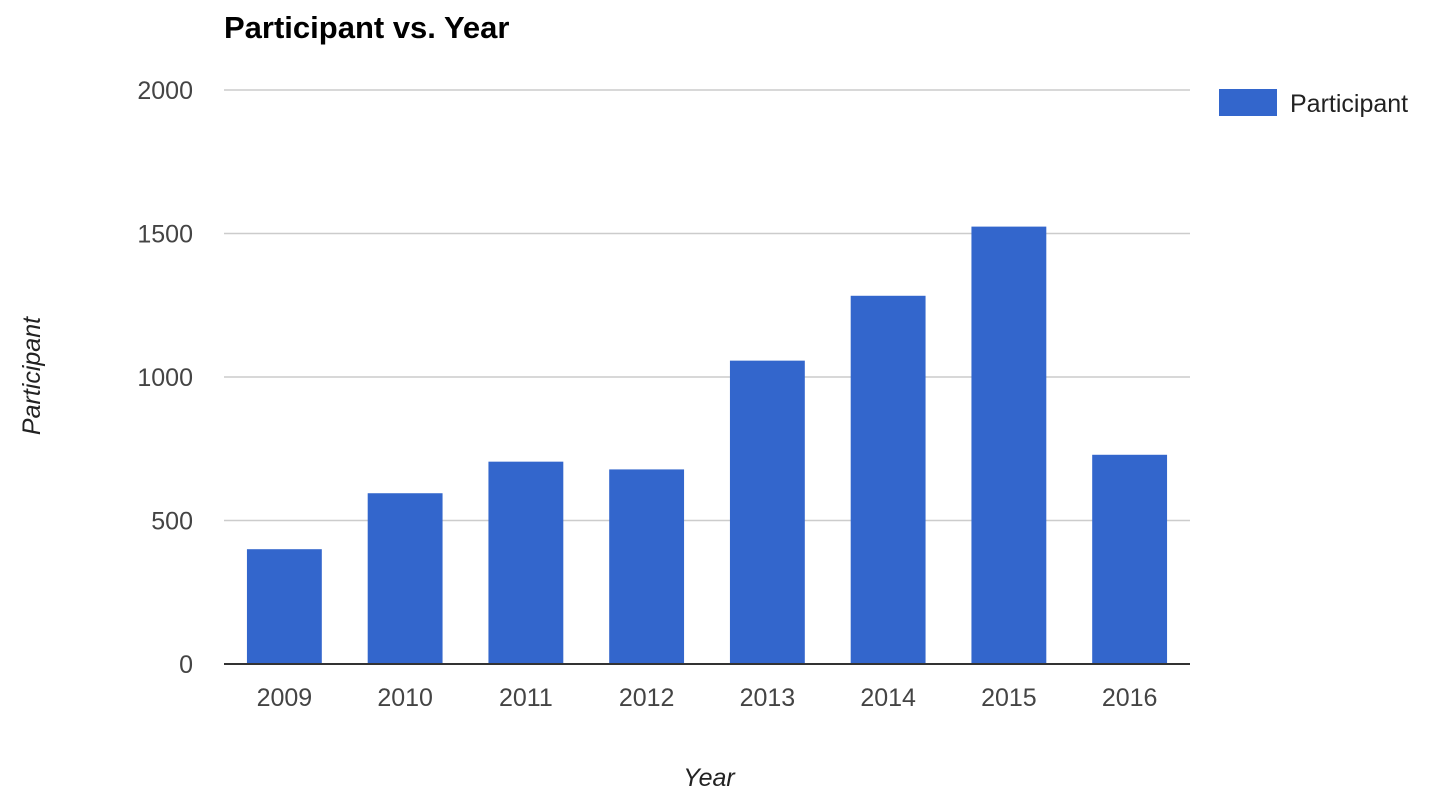 This screenshot has width=1439, height=793. I want to click on x-tick-label: 2014, so click(888, 698).